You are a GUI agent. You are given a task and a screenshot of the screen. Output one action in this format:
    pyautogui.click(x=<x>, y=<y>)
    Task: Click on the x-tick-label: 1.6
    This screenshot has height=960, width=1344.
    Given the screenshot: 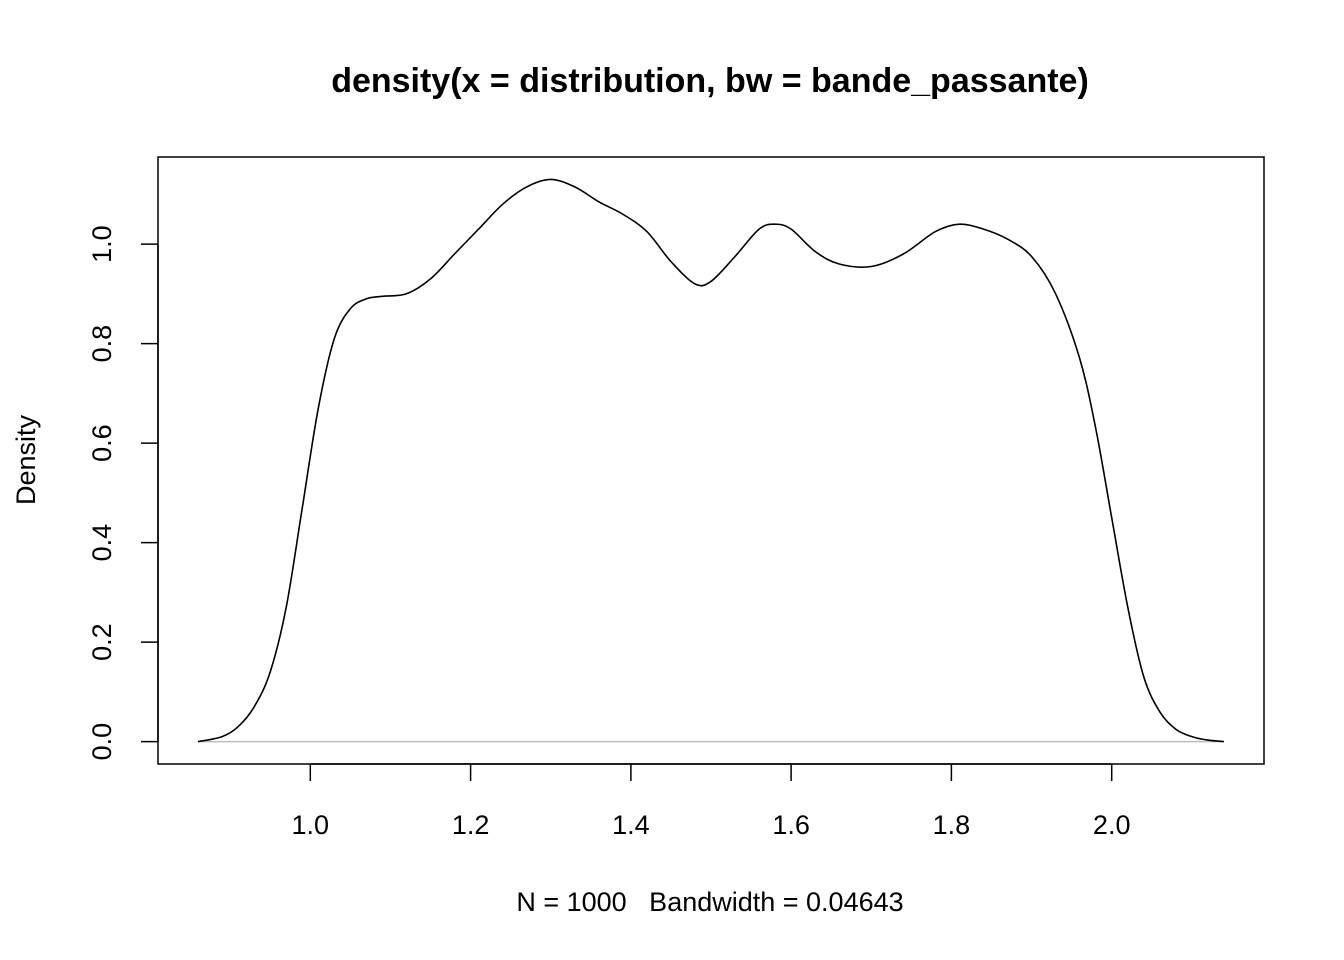 What is the action you would take?
    pyautogui.click(x=791, y=825)
    